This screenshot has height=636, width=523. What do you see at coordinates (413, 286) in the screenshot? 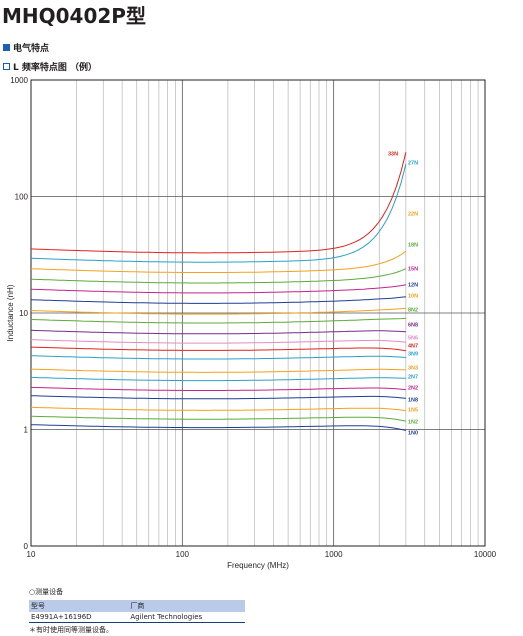
I see `series-label: 12N` at bounding box center [413, 286].